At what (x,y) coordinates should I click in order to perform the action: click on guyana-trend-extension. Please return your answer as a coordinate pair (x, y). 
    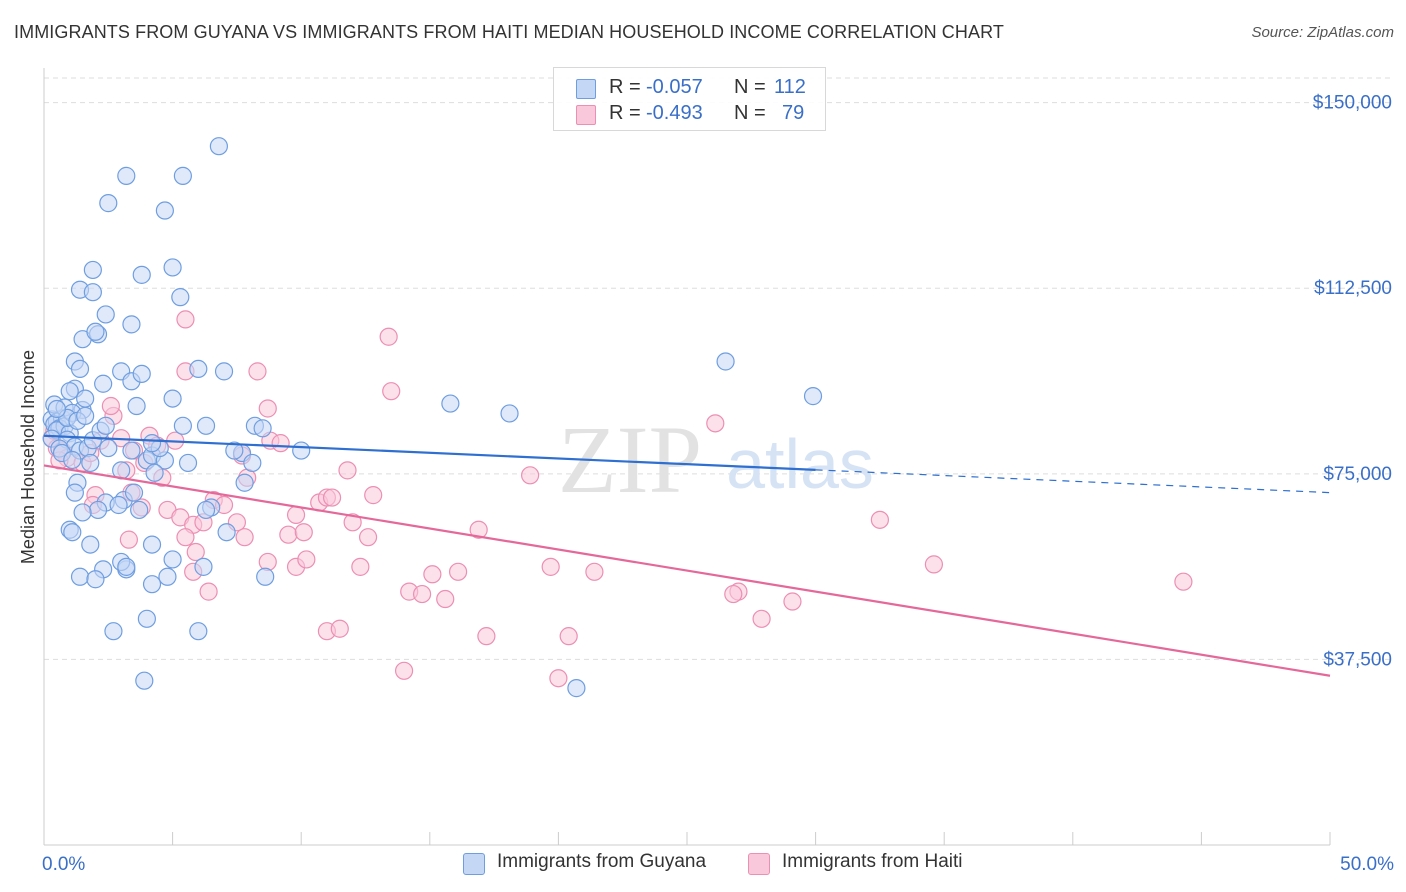
    Looking at the image, I should click on (1073, 481).